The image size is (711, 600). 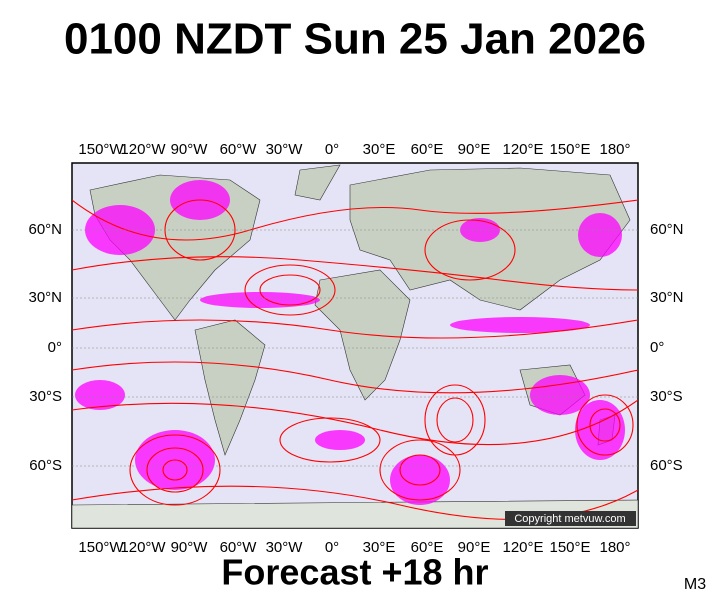 I want to click on lon-label-bottom: 150°E, so click(x=569, y=547).